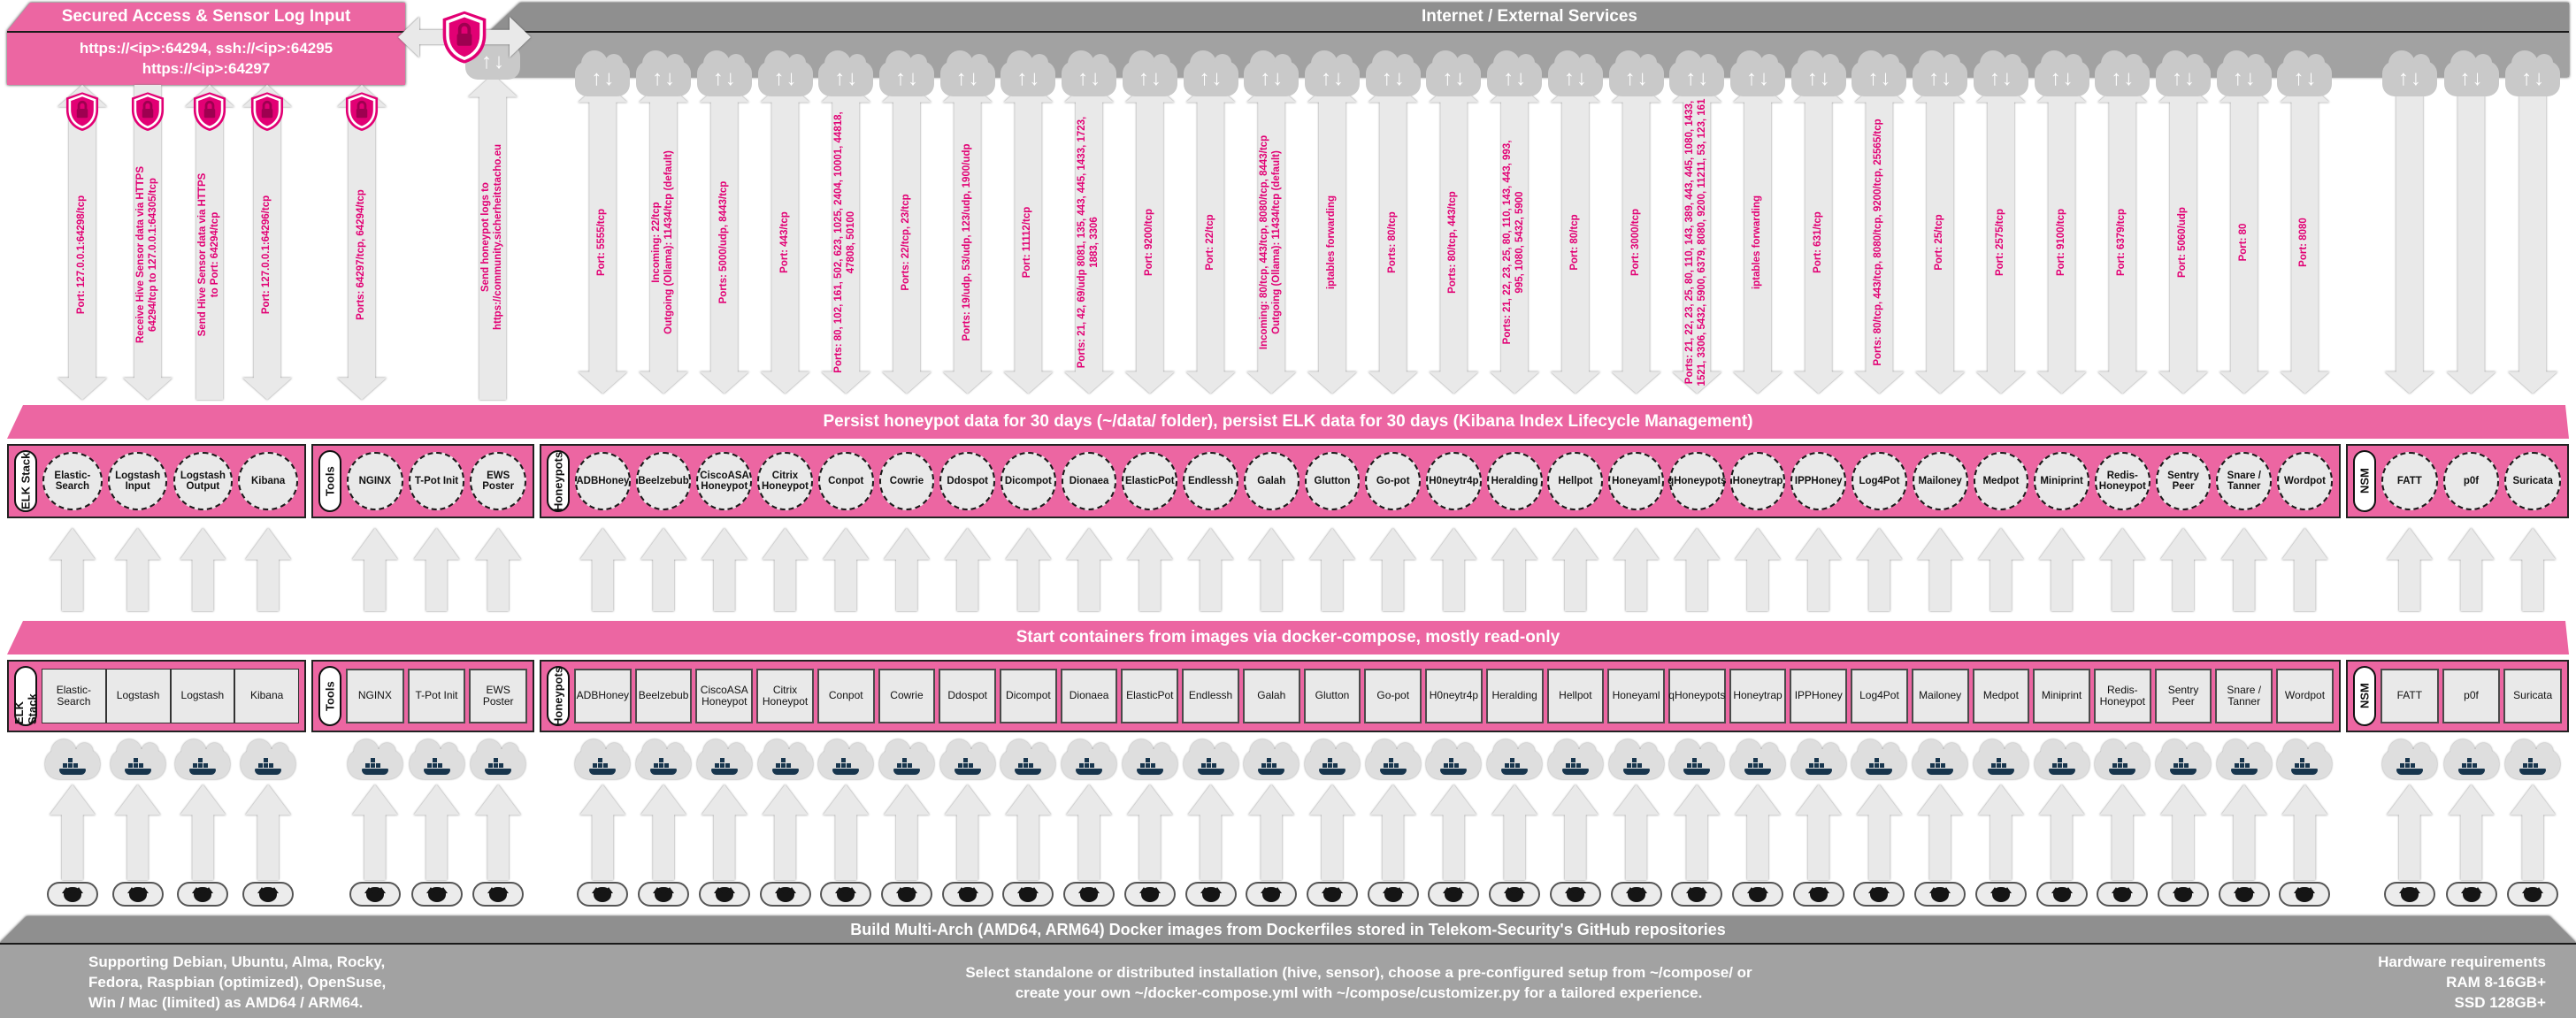 The width and height of the screenshot is (2576, 1018). What do you see at coordinates (1575, 696) in the screenshot?
I see `service-box-Hellpot: Hellpot` at bounding box center [1575, 696].